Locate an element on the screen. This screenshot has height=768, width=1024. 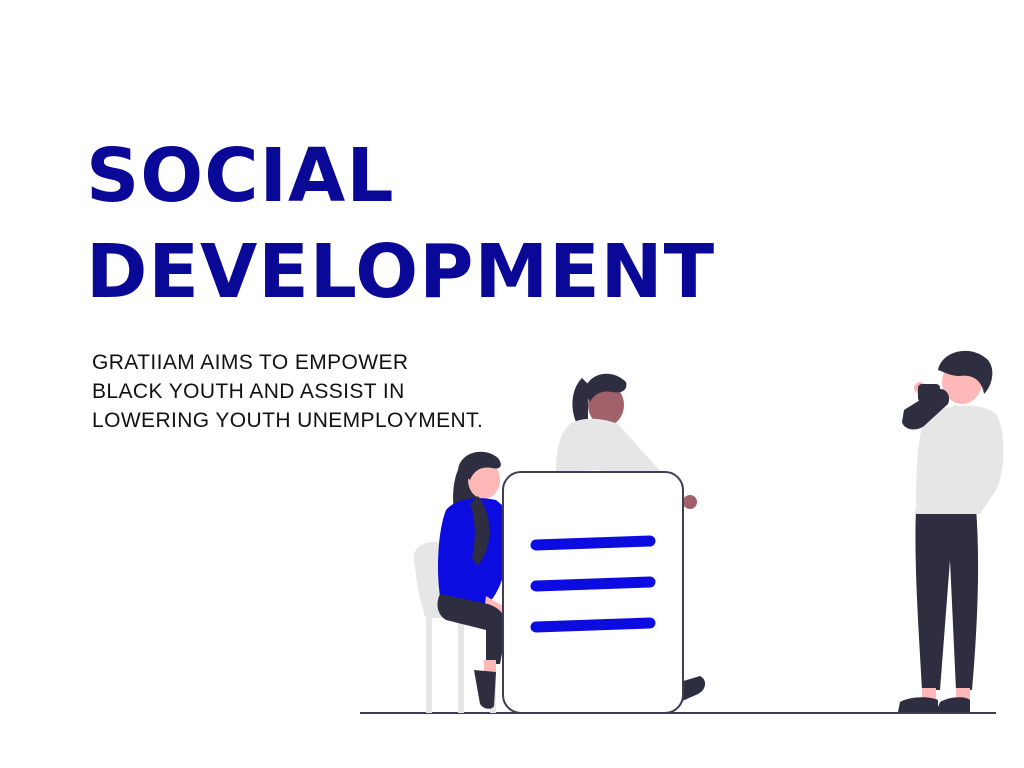
seated-woman-figure is located at coordinates (474, 580).